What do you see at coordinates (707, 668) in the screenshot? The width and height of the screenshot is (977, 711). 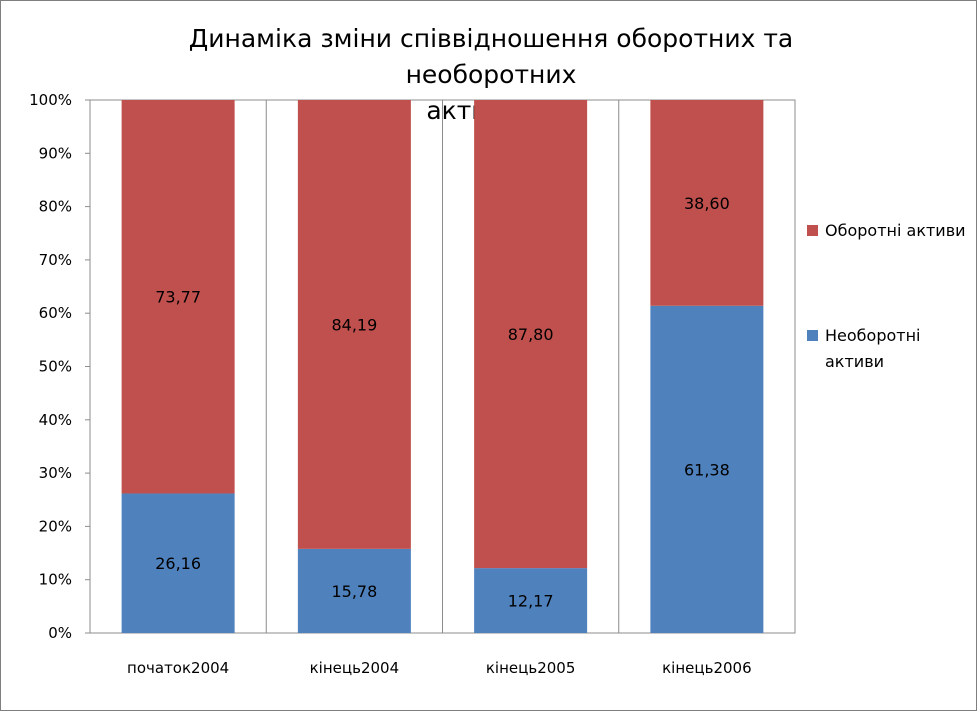 I see `x-category-label: кінець2006` at bounding box center [707, 668].